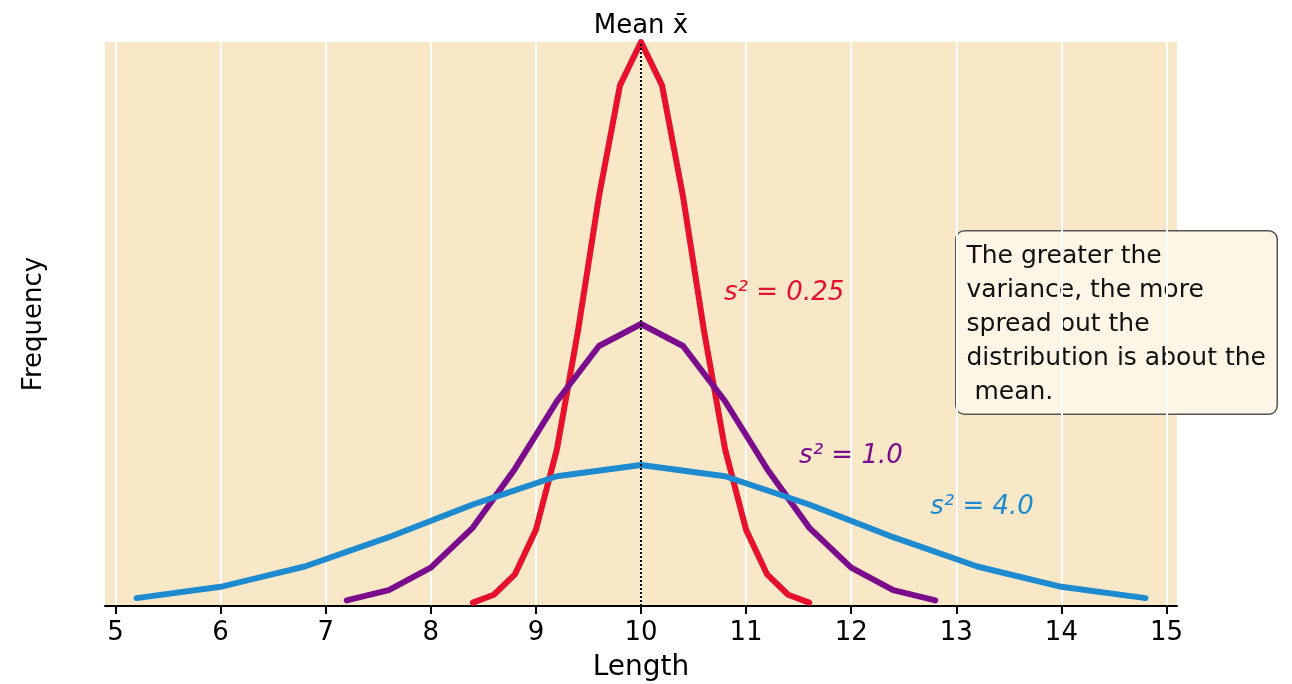  What do you see at coordinates (431, 631) in the screenshot?
I see `x-tick-label: 8` at bounding box center [431, 631].